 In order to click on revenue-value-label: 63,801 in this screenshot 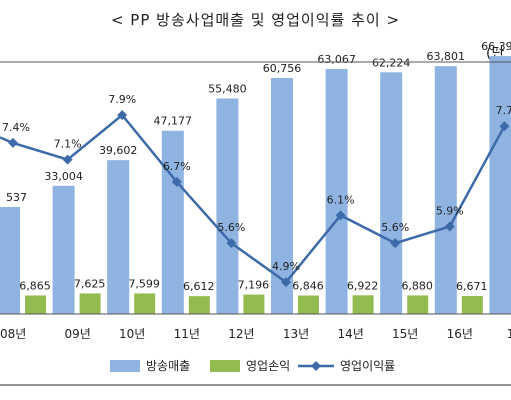, I will do `click(446, 56)`.